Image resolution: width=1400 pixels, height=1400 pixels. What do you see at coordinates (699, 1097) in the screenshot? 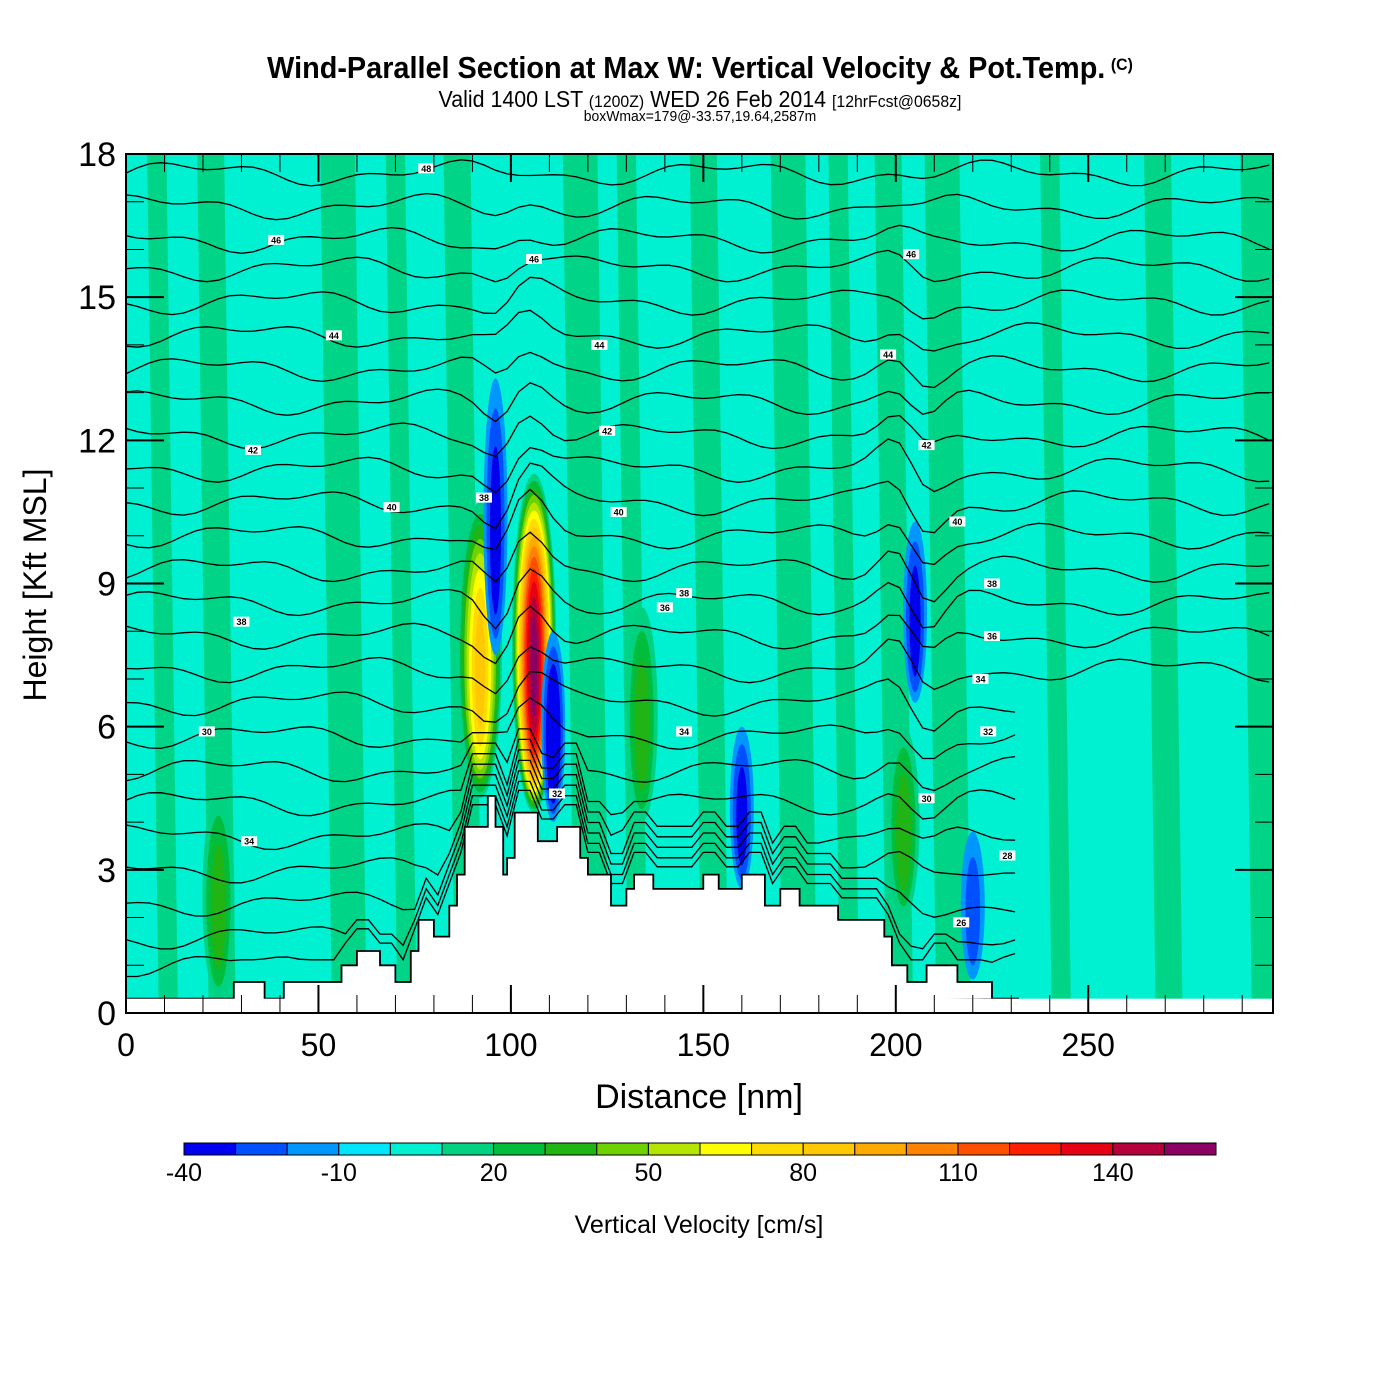
I see `x-axis-label: Distance [nm]` at bounding box center [699, 1097].